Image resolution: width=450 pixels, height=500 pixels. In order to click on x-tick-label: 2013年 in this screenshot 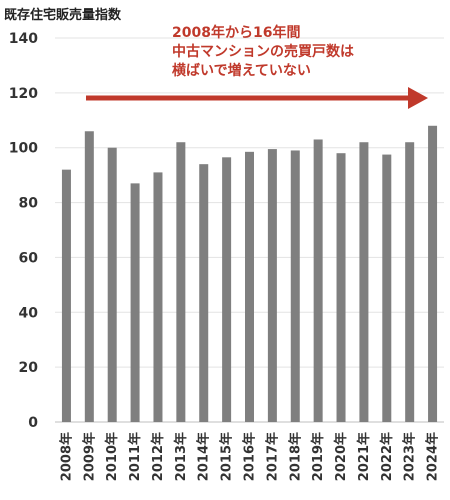, I will do `click(181, 456)`.